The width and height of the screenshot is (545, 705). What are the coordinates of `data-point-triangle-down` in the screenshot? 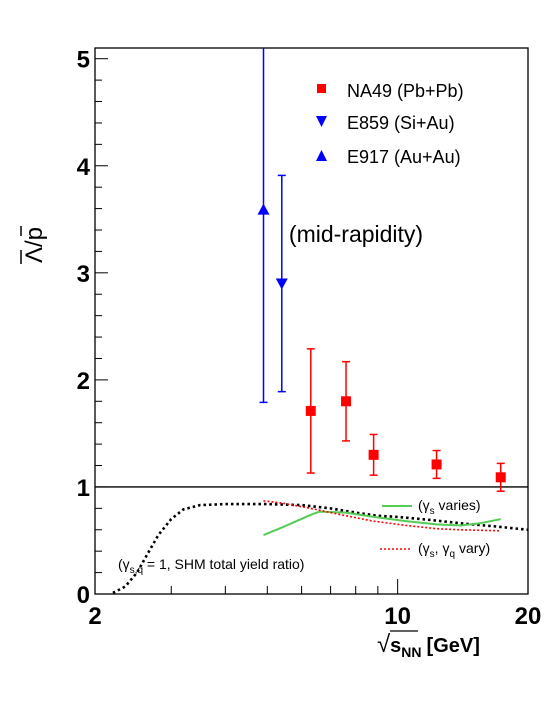 It's located at (281, 284).